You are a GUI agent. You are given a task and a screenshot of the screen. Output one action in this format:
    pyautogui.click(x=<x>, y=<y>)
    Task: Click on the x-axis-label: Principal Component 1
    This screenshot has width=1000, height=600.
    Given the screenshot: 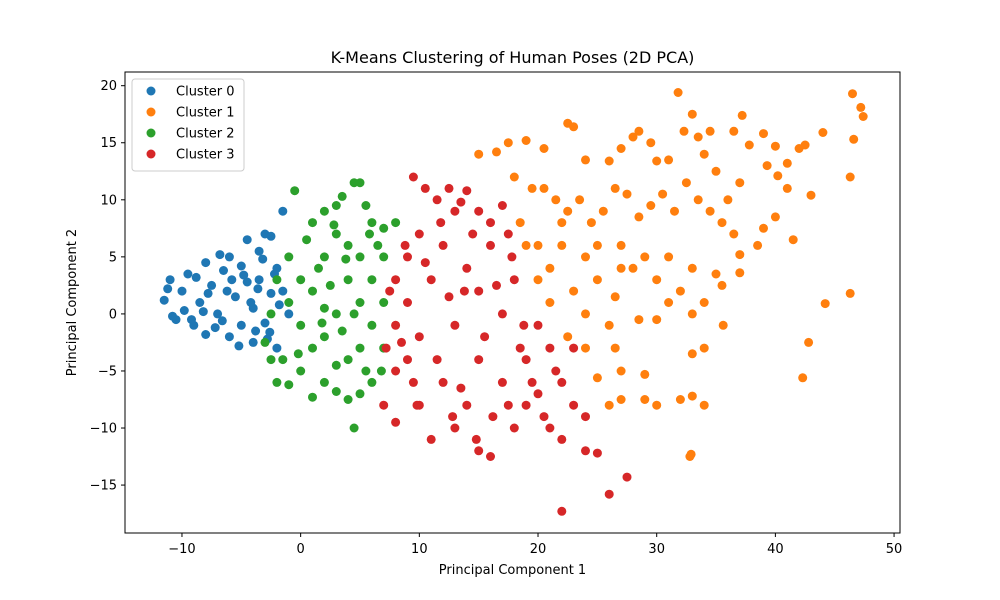 What is the action you would take?
    pyautogui.click(x=512, y=570)
    